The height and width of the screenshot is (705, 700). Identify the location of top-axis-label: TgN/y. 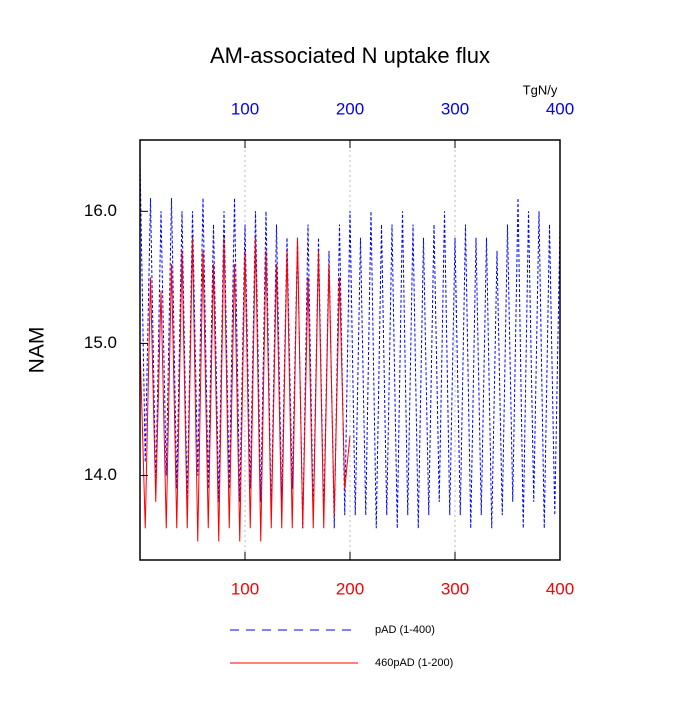
(540, 89).